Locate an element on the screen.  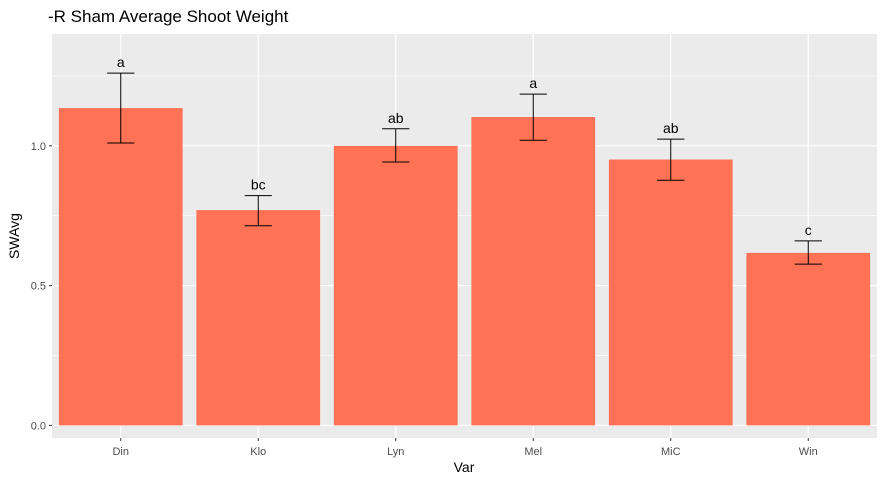
y-axis-title: SWAvg is located at coordinates (14, 236).